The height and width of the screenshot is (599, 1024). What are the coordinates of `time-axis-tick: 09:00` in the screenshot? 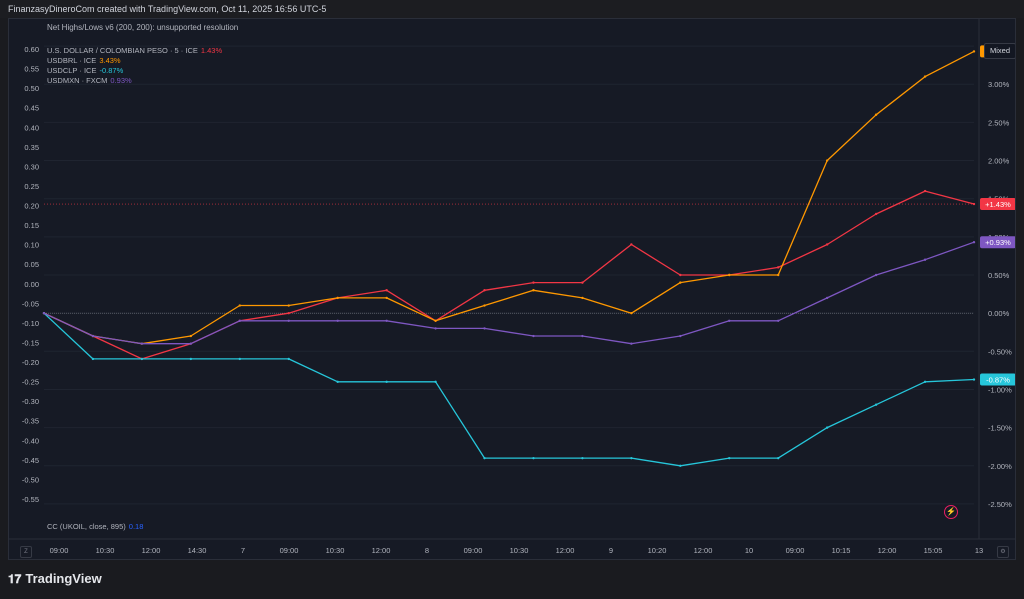 It's located at (59, 550).